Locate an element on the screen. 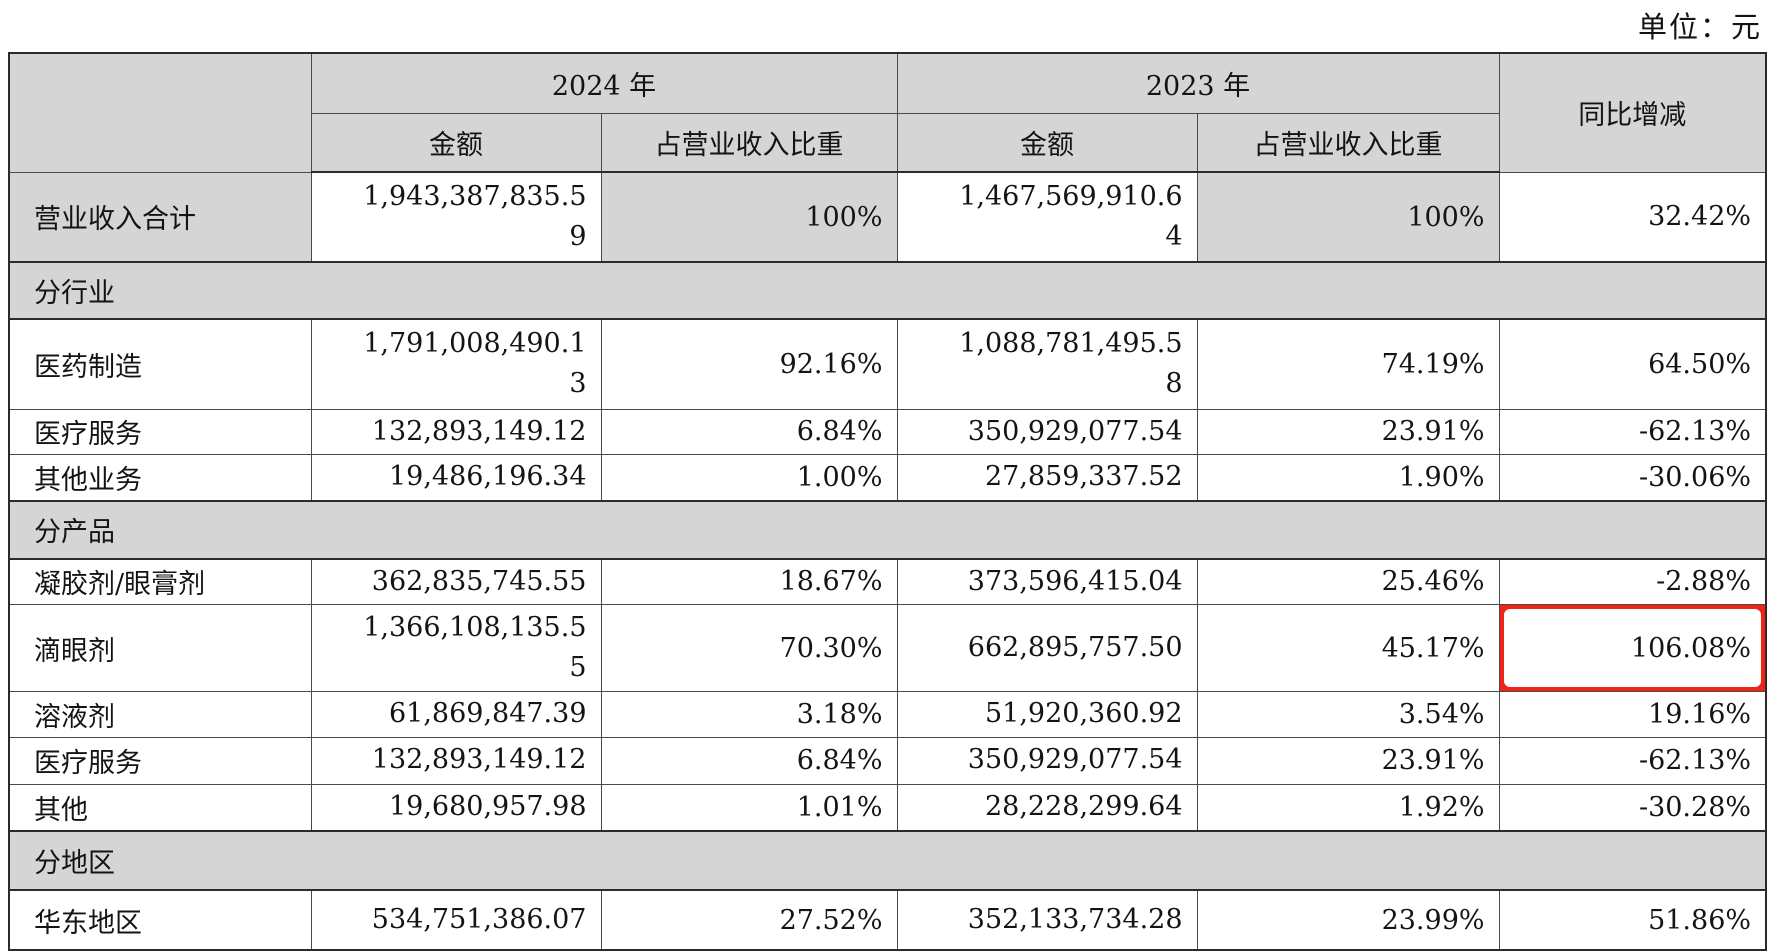 This screenshot has height=951, width=1778. table-header-years: 2024 年 2023 年 同比增减 is located at coordinates (887, 112).